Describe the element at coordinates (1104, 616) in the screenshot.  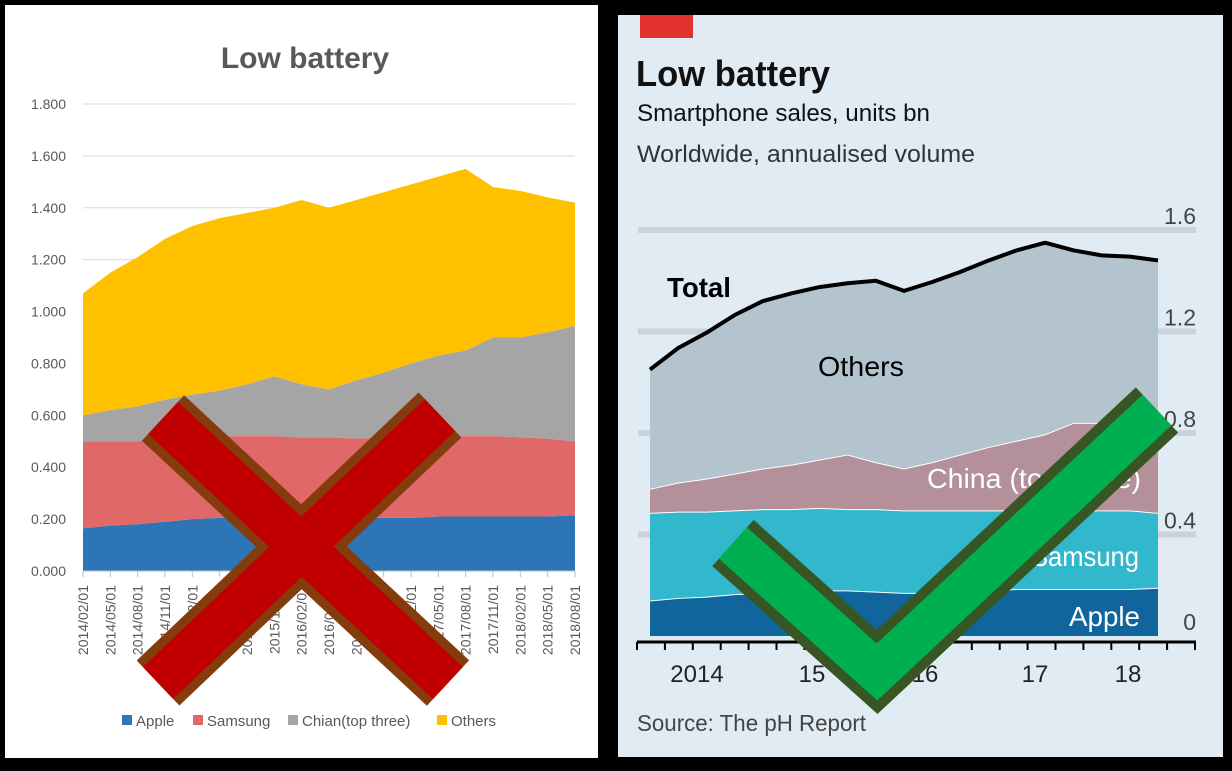
I see `apple-series-label: Apple` at that location.